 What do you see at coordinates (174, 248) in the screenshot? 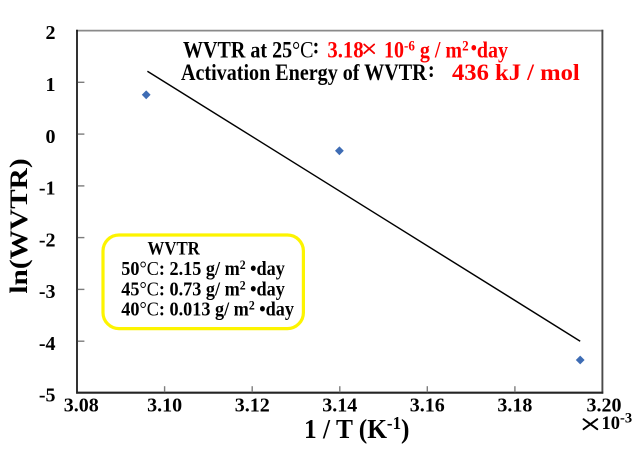
I see `svg-text: WVTR` at bounding box center [174, 248].